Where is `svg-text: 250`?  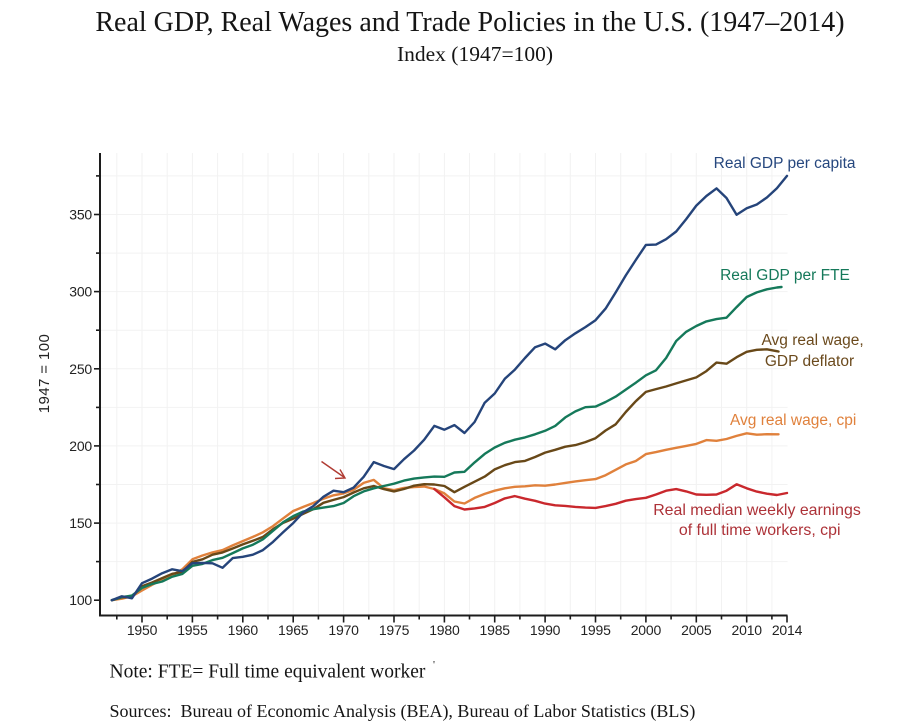 svg-text: 250 is located at coordinates (80, 369).